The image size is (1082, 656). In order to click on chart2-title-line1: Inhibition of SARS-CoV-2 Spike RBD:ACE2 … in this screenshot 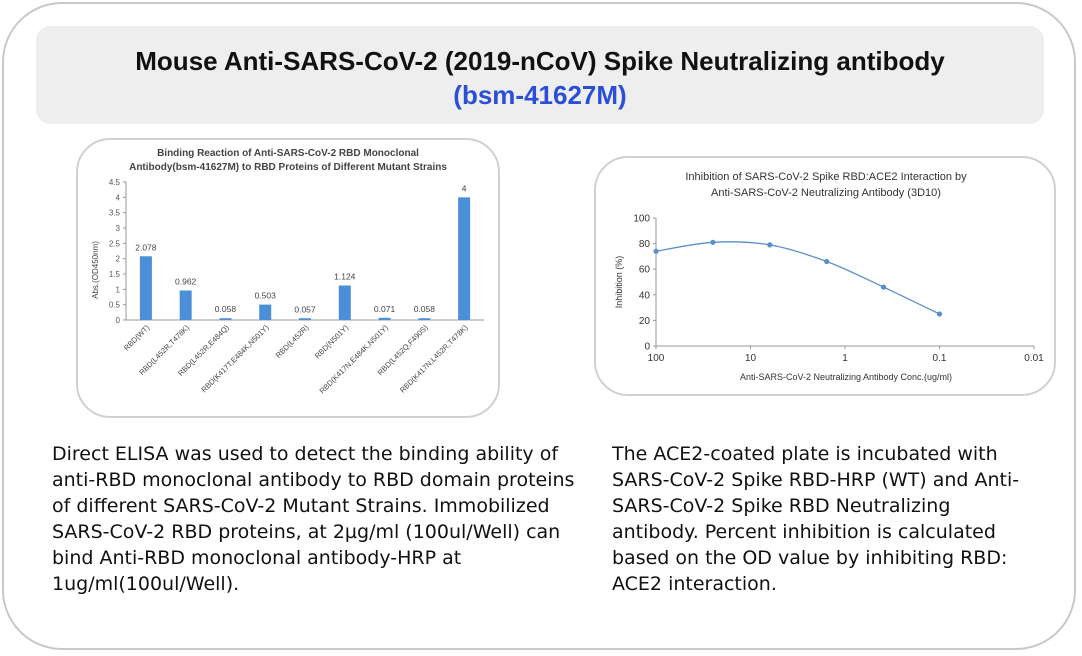, I will do `click(826, 177)`.